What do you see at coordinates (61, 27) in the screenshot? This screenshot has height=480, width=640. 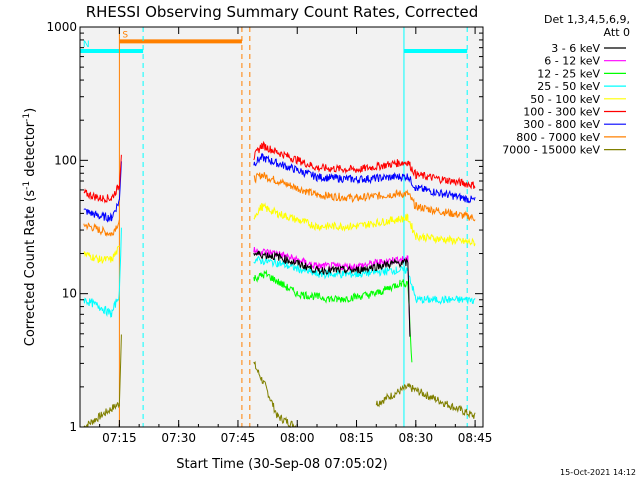 I see `y-tick-label: 1000` at bounding box center [61, 27].